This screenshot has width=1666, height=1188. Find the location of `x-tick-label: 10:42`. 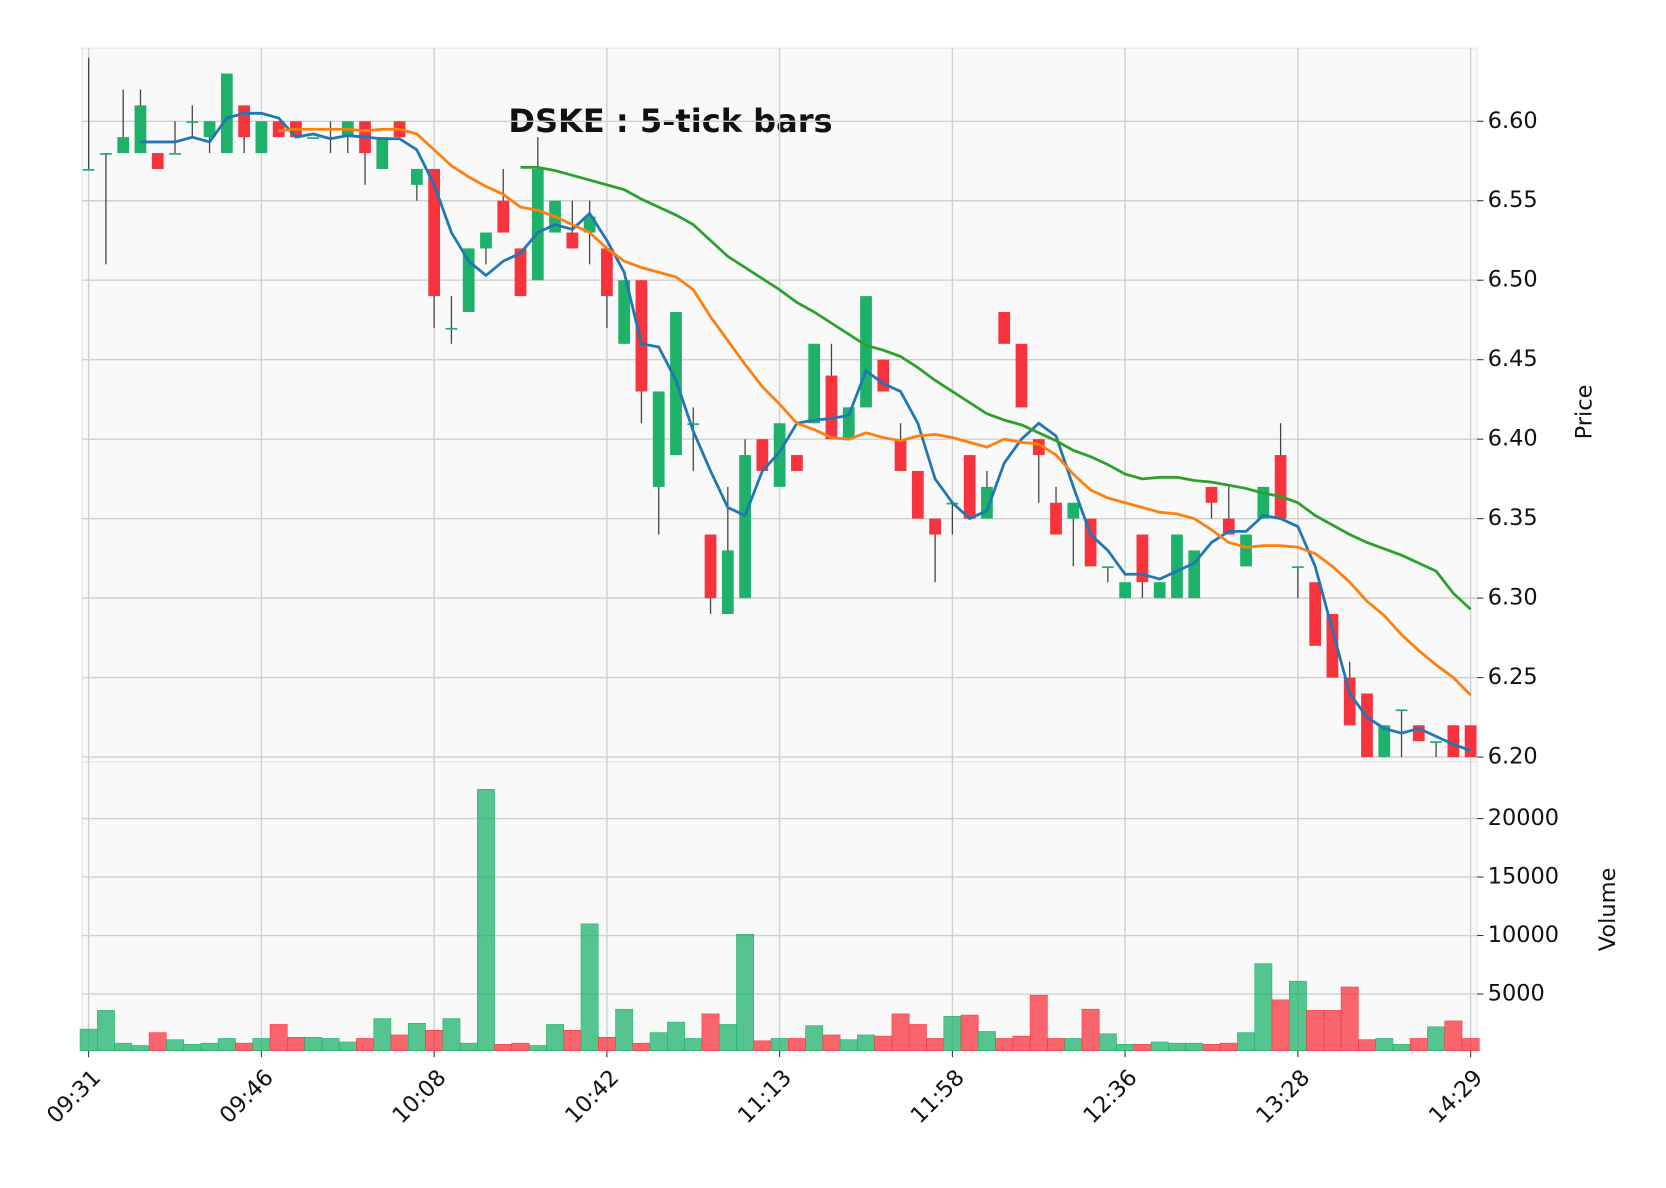

x-tick-label: 10:42 is located at coordinates (592, 1097).